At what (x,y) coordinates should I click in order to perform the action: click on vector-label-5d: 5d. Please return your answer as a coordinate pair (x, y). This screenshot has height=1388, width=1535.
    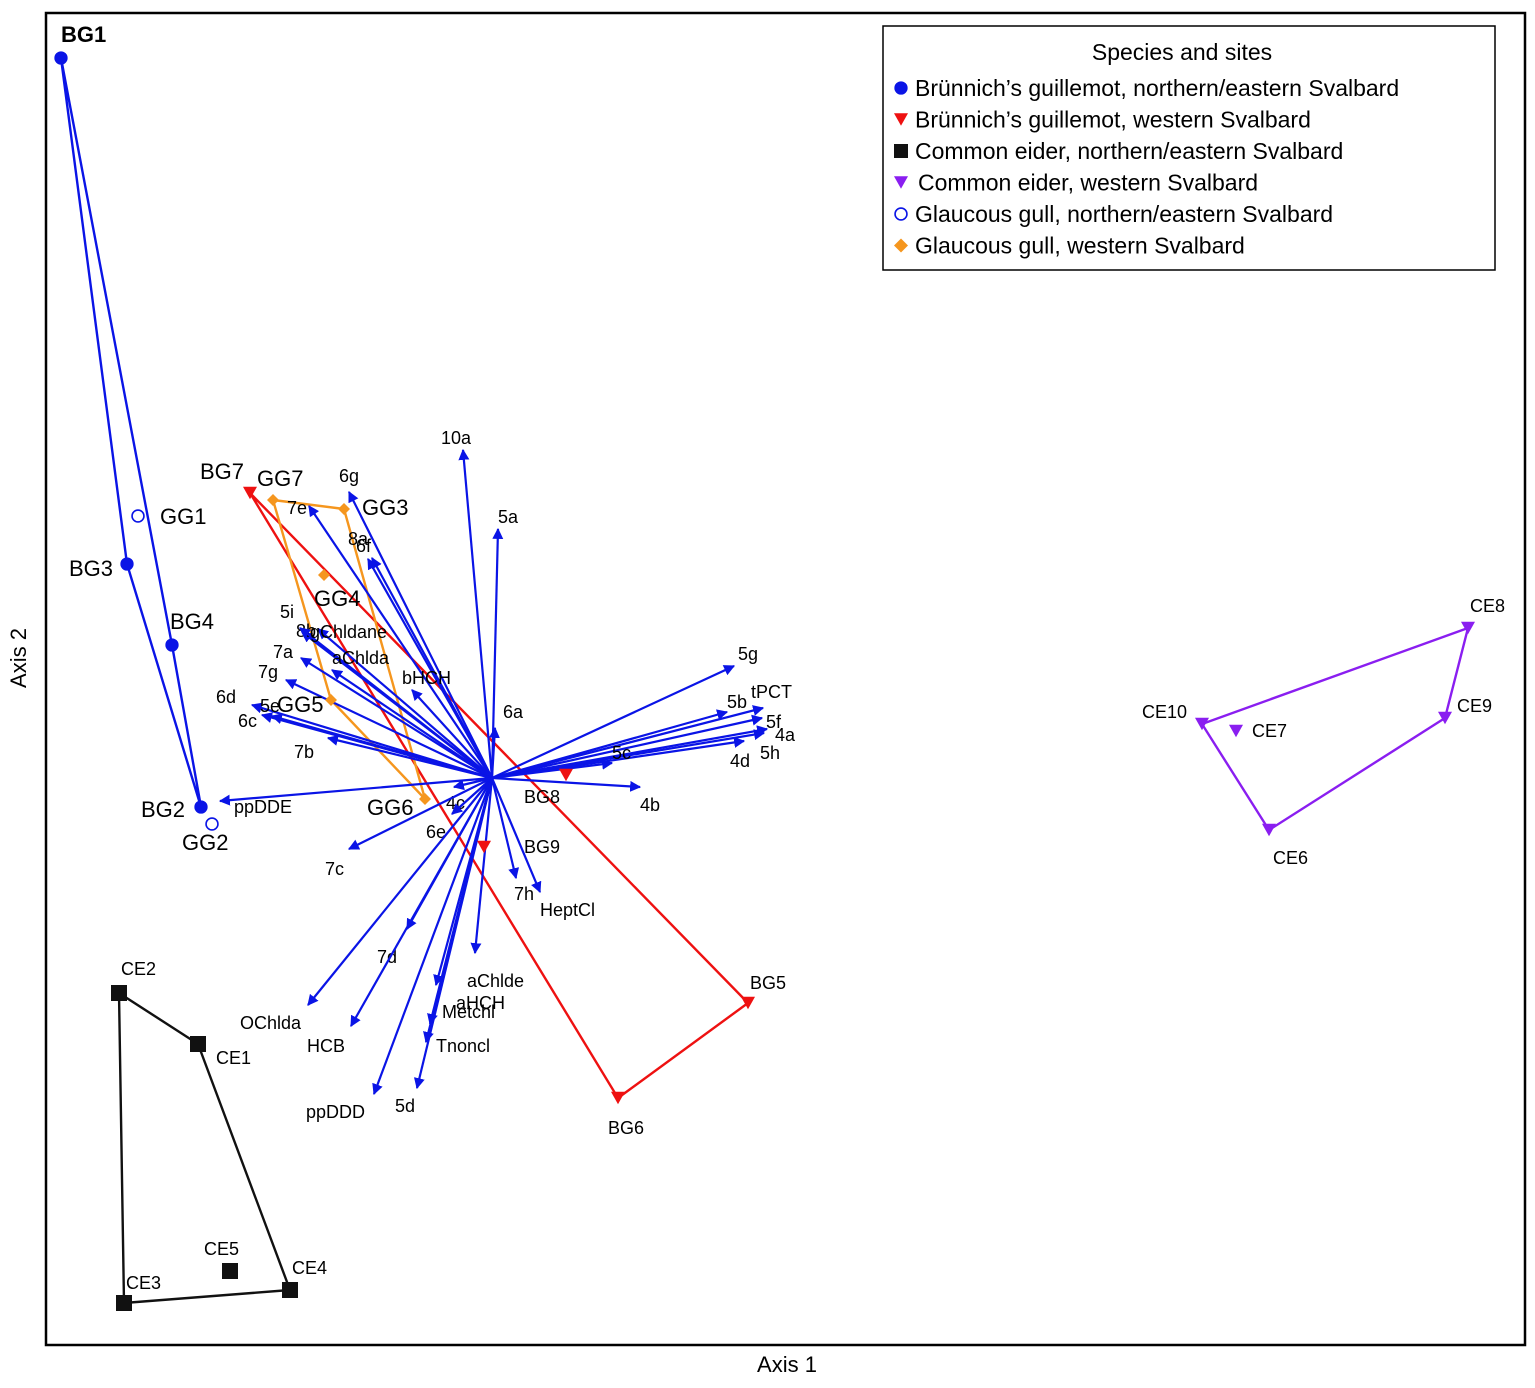
    Looking at the image, I should click on (405, 1106).